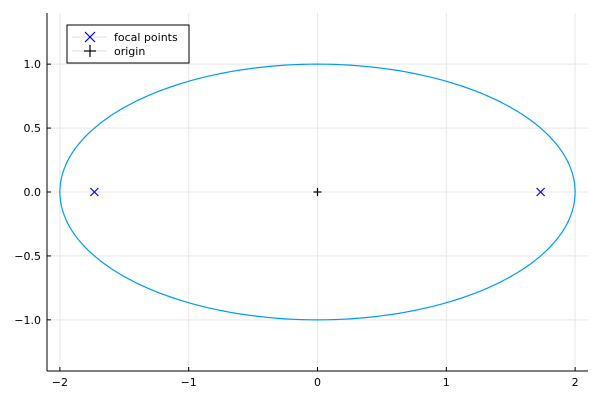 Image resolution: width=600 pixels, height=400 pixels. I want to click on legend-box, so click(128, 44).